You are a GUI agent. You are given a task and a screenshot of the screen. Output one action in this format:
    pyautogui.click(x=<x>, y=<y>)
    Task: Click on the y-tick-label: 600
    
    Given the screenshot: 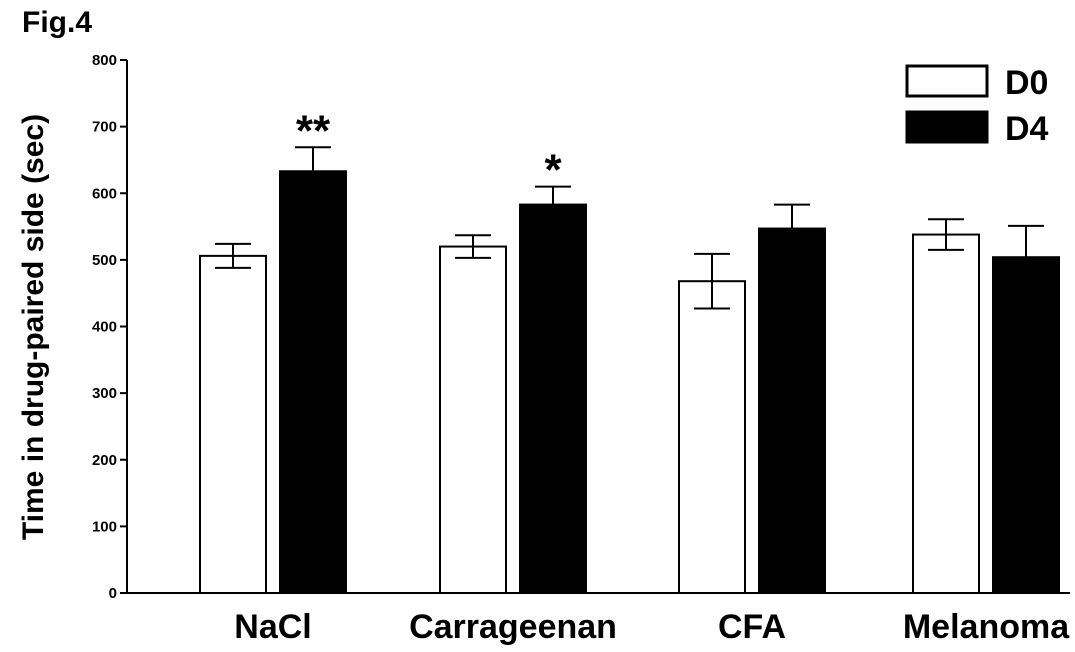 What is the action you would take?
    pyautogui.click(x=104, y=193)
    